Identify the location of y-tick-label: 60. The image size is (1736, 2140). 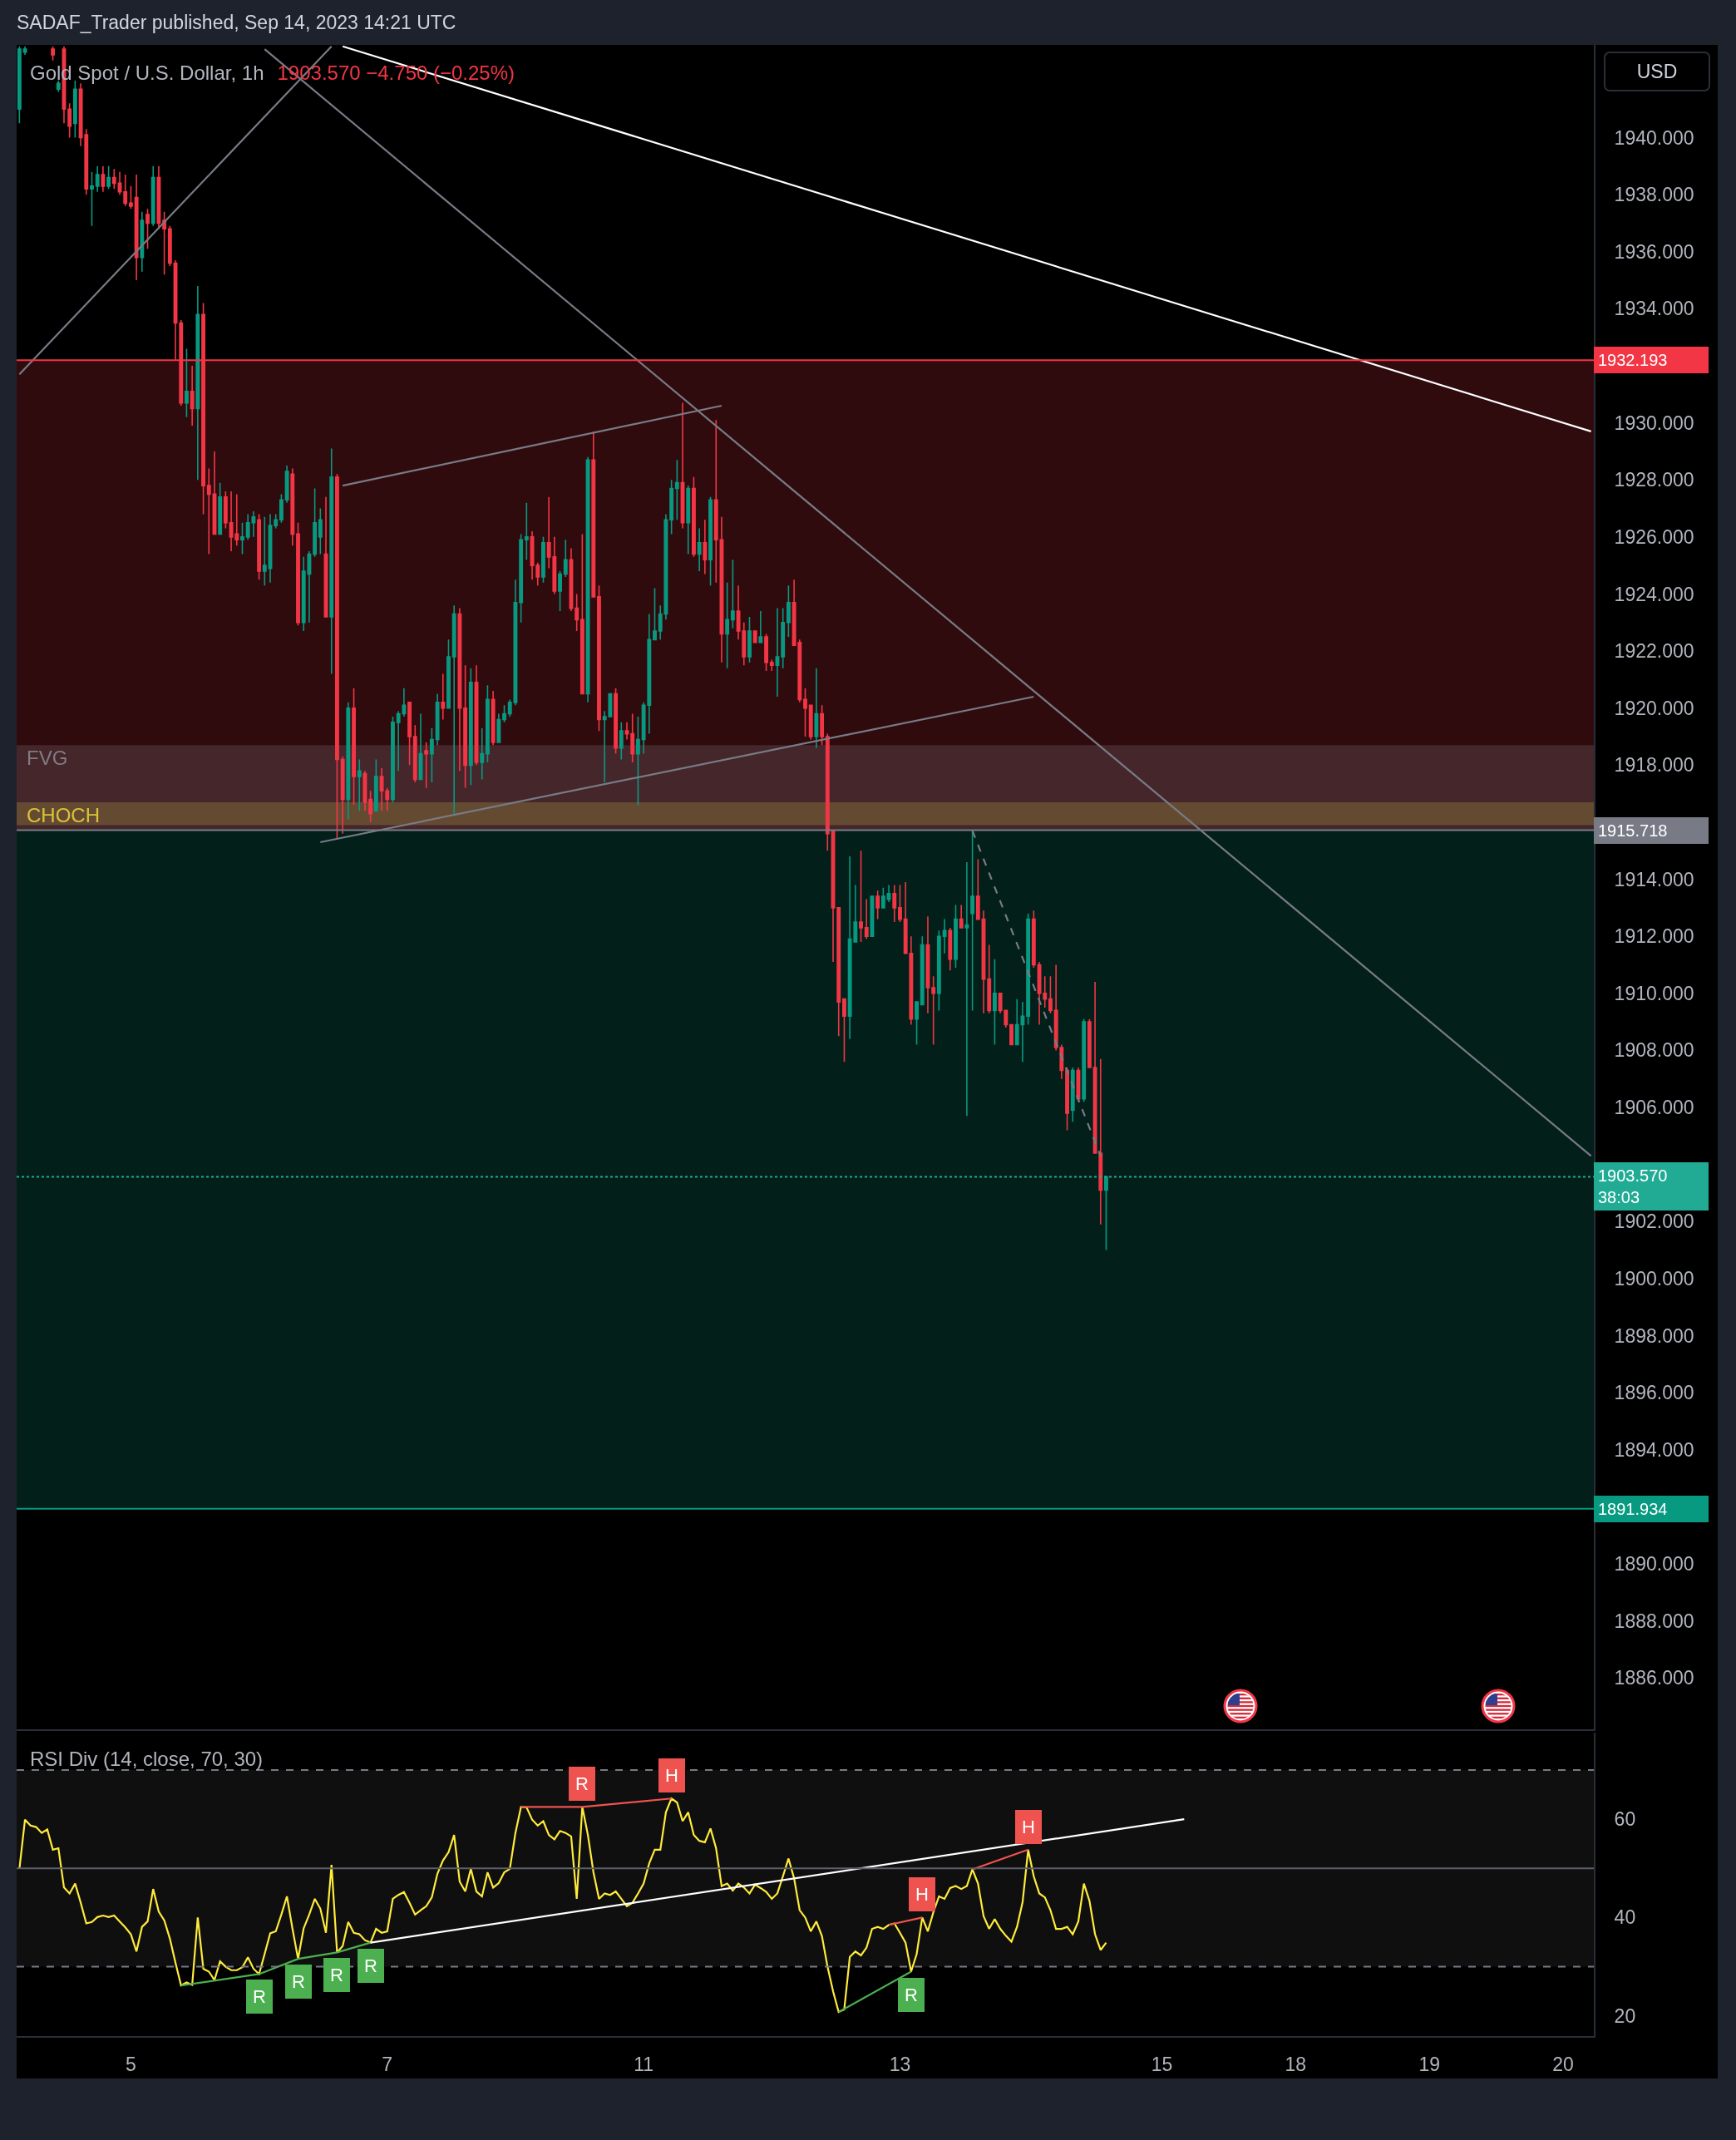
(1625, 1819).